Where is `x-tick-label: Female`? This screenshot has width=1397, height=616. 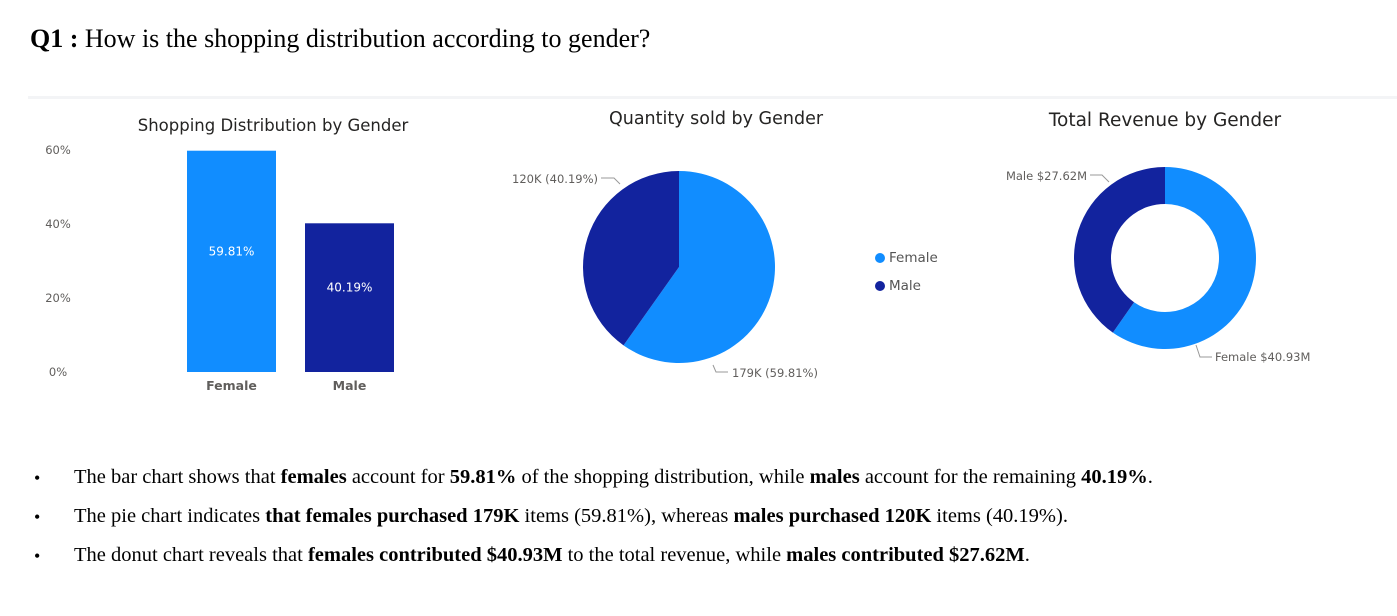
x-tick-label: Female is located at coordinates (231, 385).